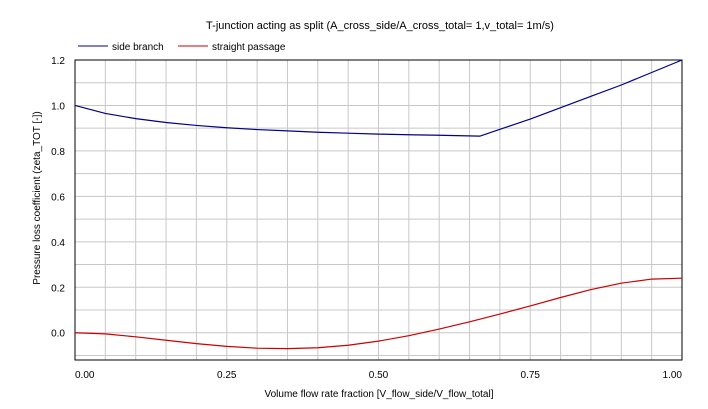  What do you see at coordinates (58, 197) in the screenshot?
I see `y-tick-label: 0.6` at bounding box center [58, 197].